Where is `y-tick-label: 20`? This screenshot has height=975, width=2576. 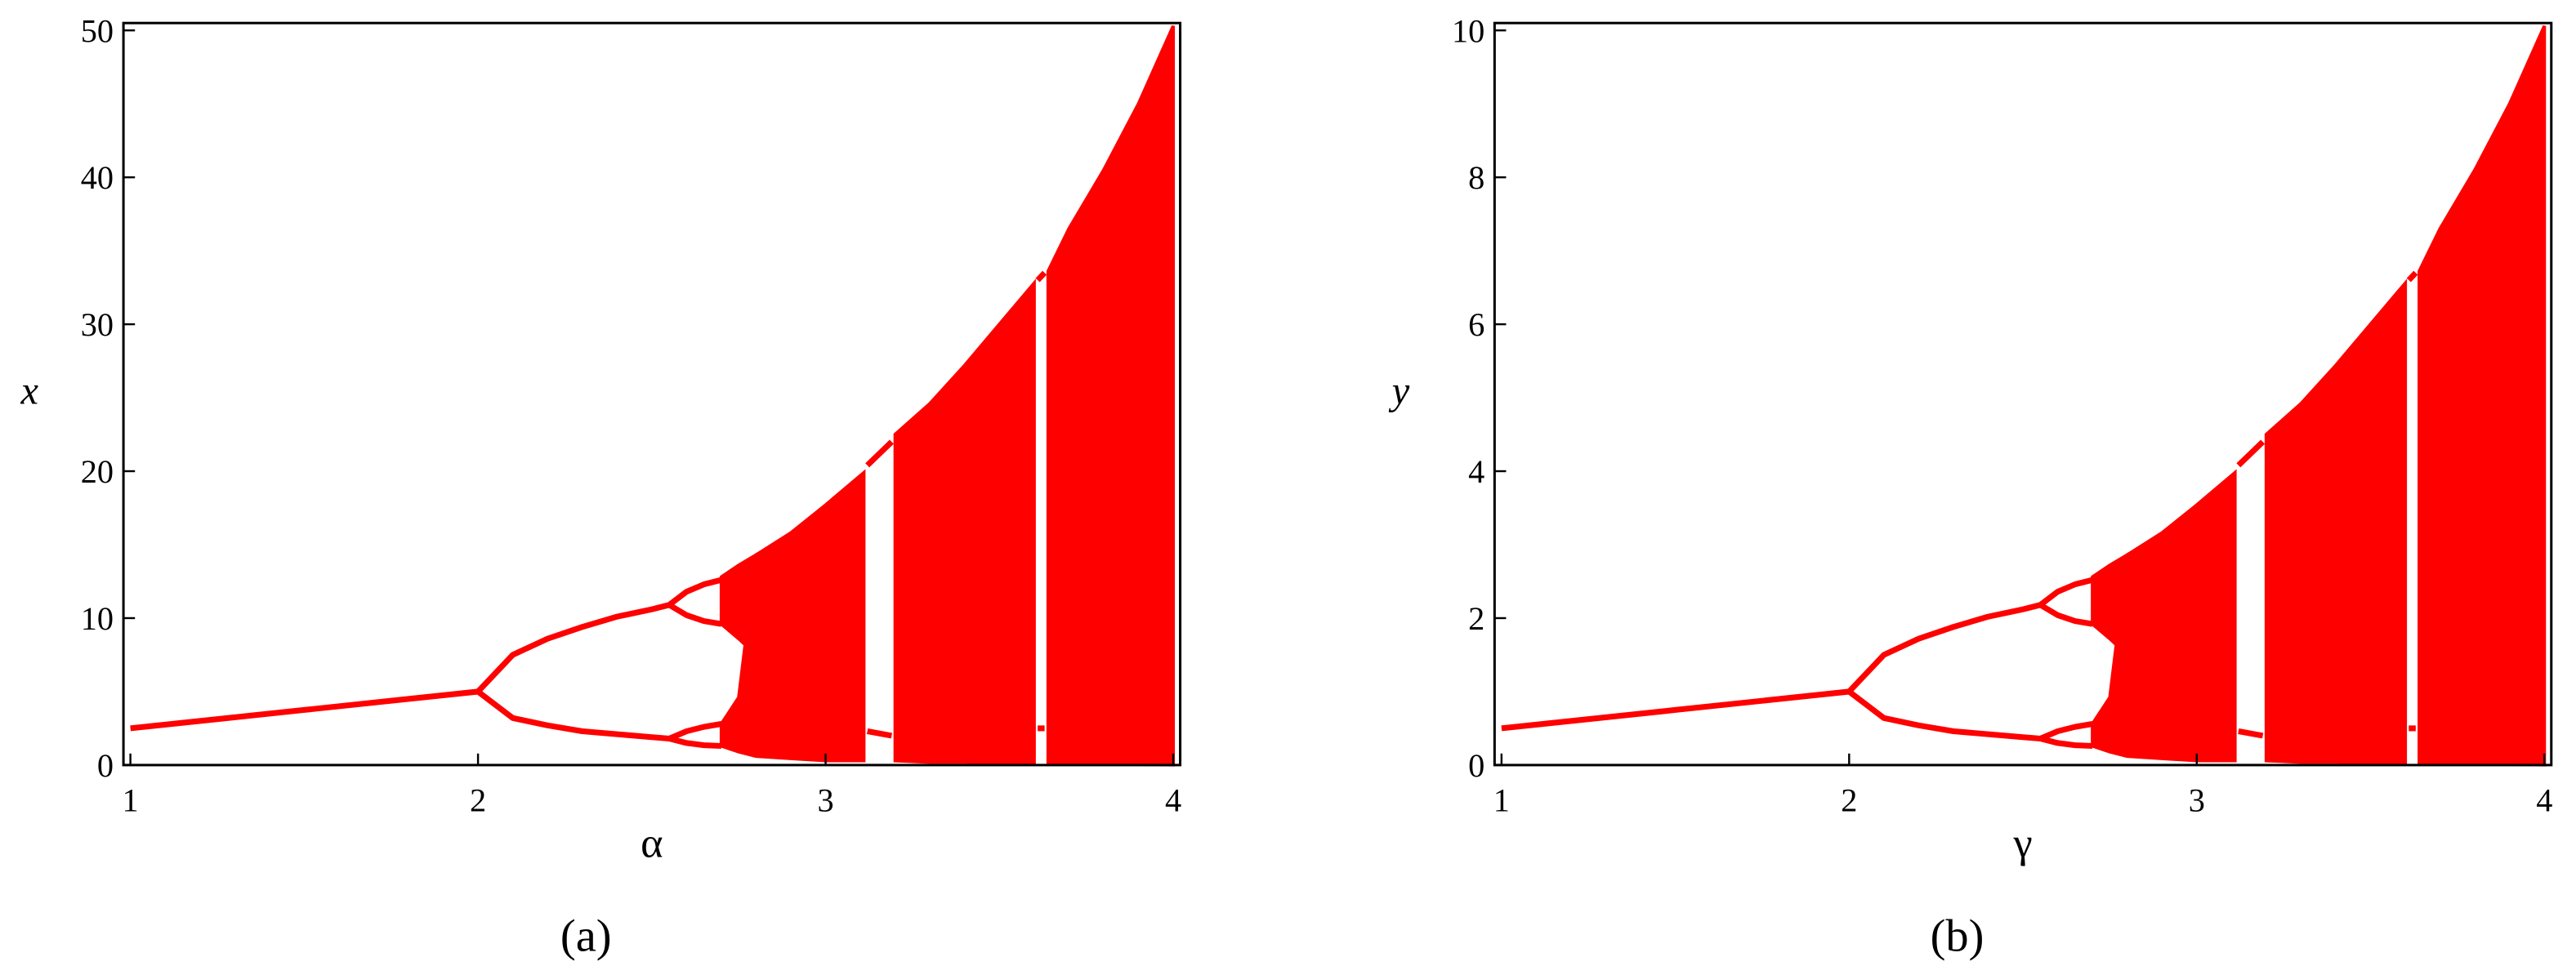
y-tick-label: 20 is located at coordinates (98, 472).